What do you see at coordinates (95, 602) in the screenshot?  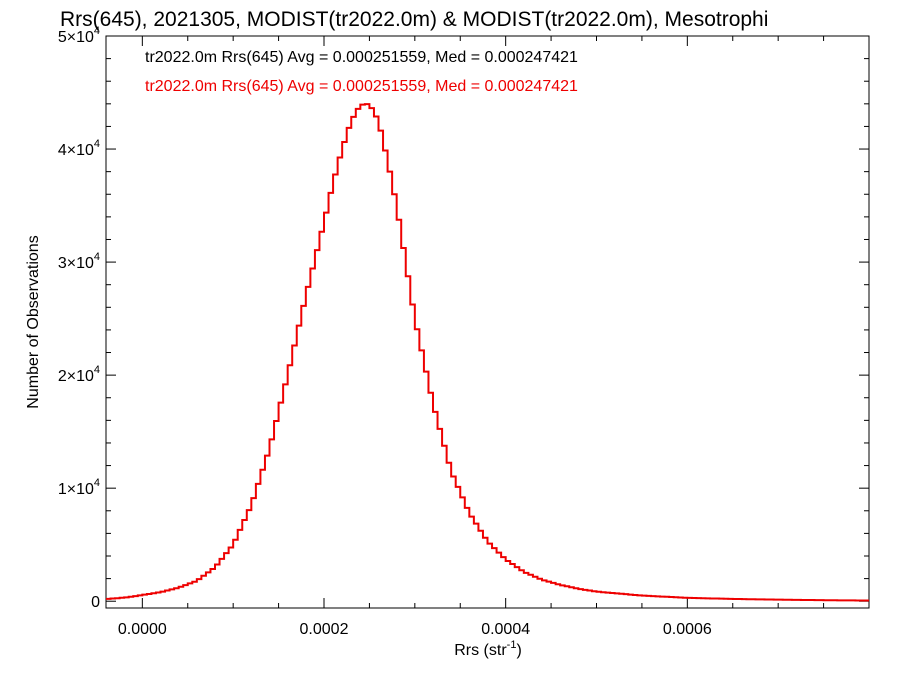 I see `y-tick-label: 0` at bounding box center [95, 602].